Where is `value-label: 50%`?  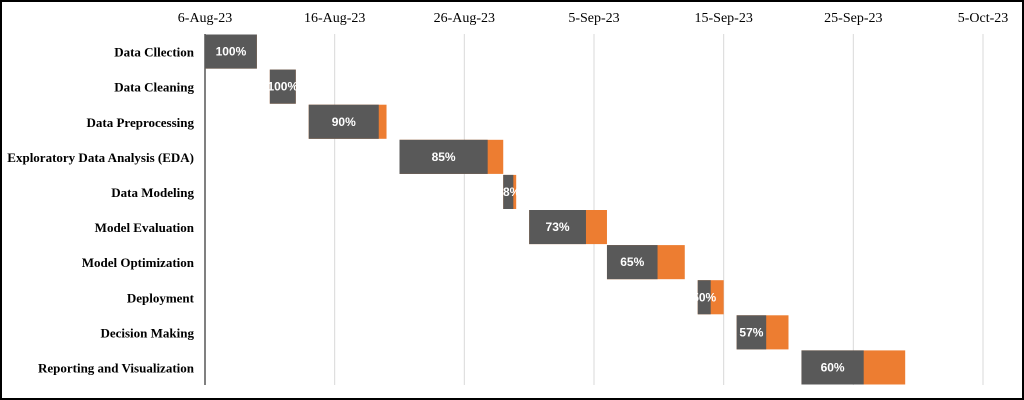
value-label: 50% is located at coordinates (704, 297).